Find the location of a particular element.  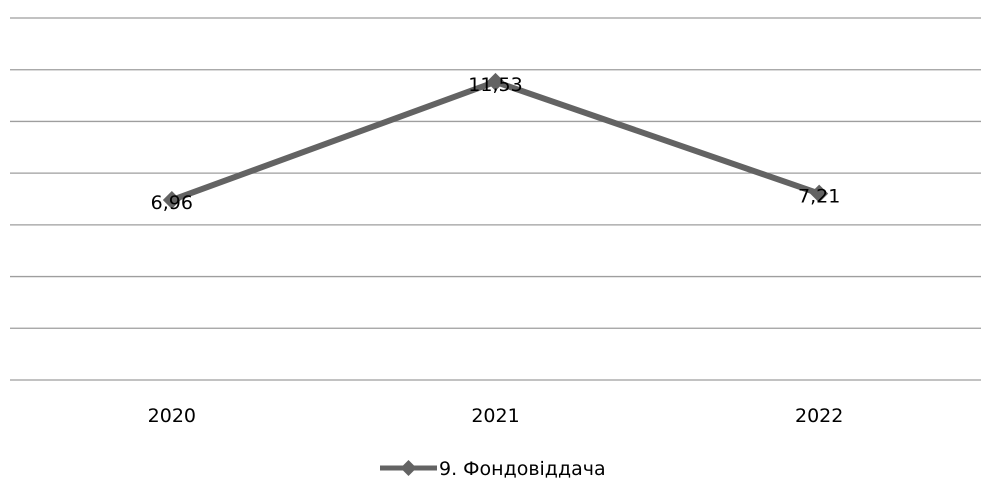

data-label: 6,96 is located at coordinates (172, 203).